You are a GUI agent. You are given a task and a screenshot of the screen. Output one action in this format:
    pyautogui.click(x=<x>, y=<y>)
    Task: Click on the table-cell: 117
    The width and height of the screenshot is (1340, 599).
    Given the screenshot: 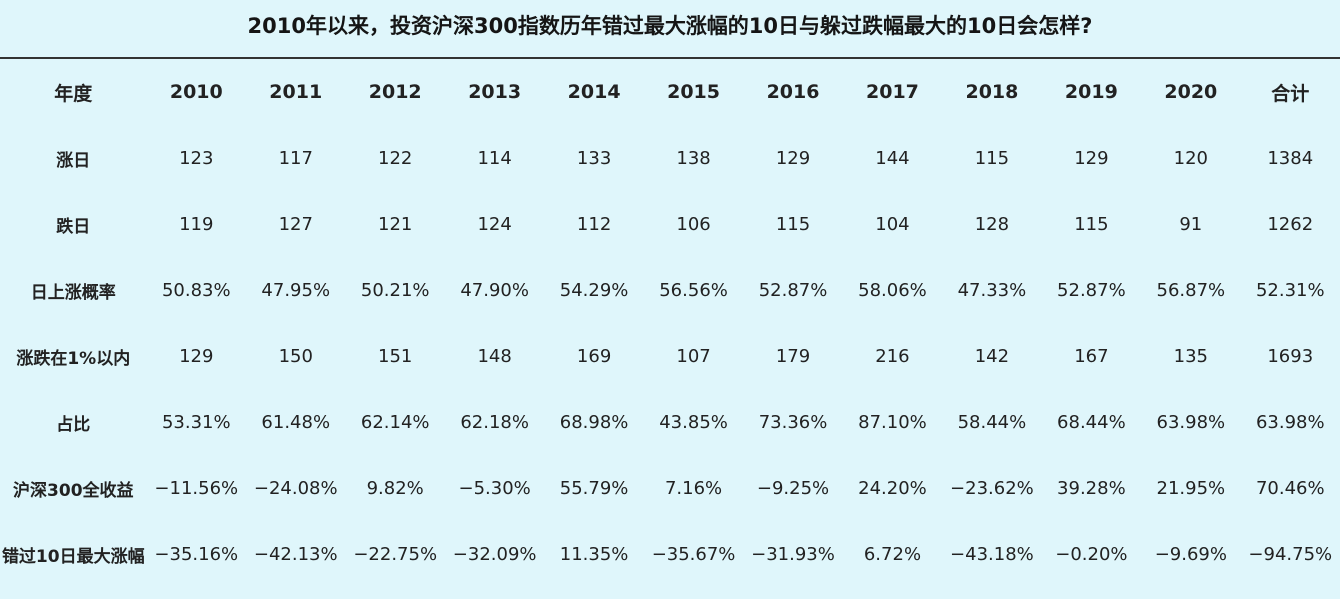 What is the action you would take?
    pyautogui.click(x=295, y=158)
    